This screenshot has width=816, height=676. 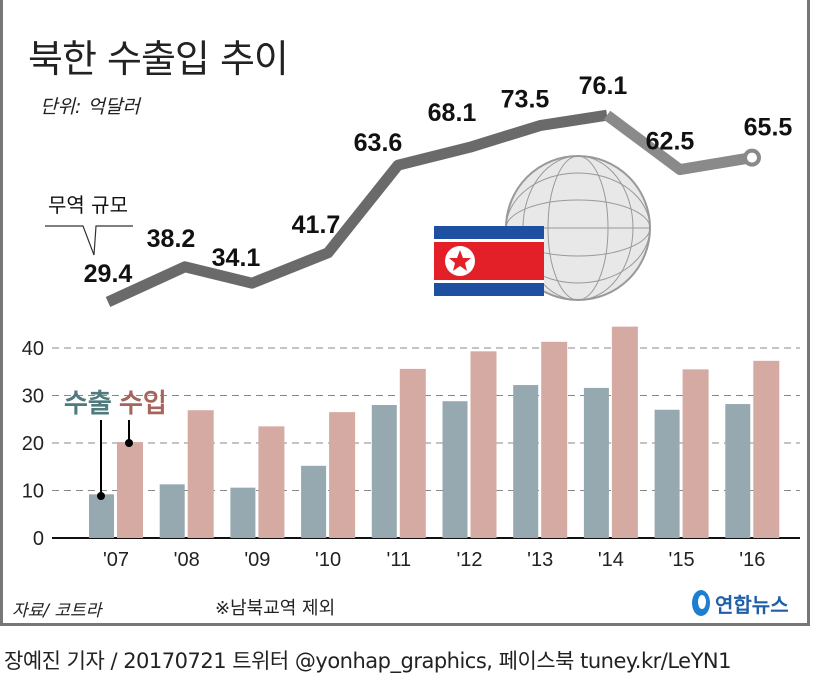 What do you see at coordinates (752, 560) in the screenshot?
I see `x-tick-label: '16` at bounding box center [752, 560].